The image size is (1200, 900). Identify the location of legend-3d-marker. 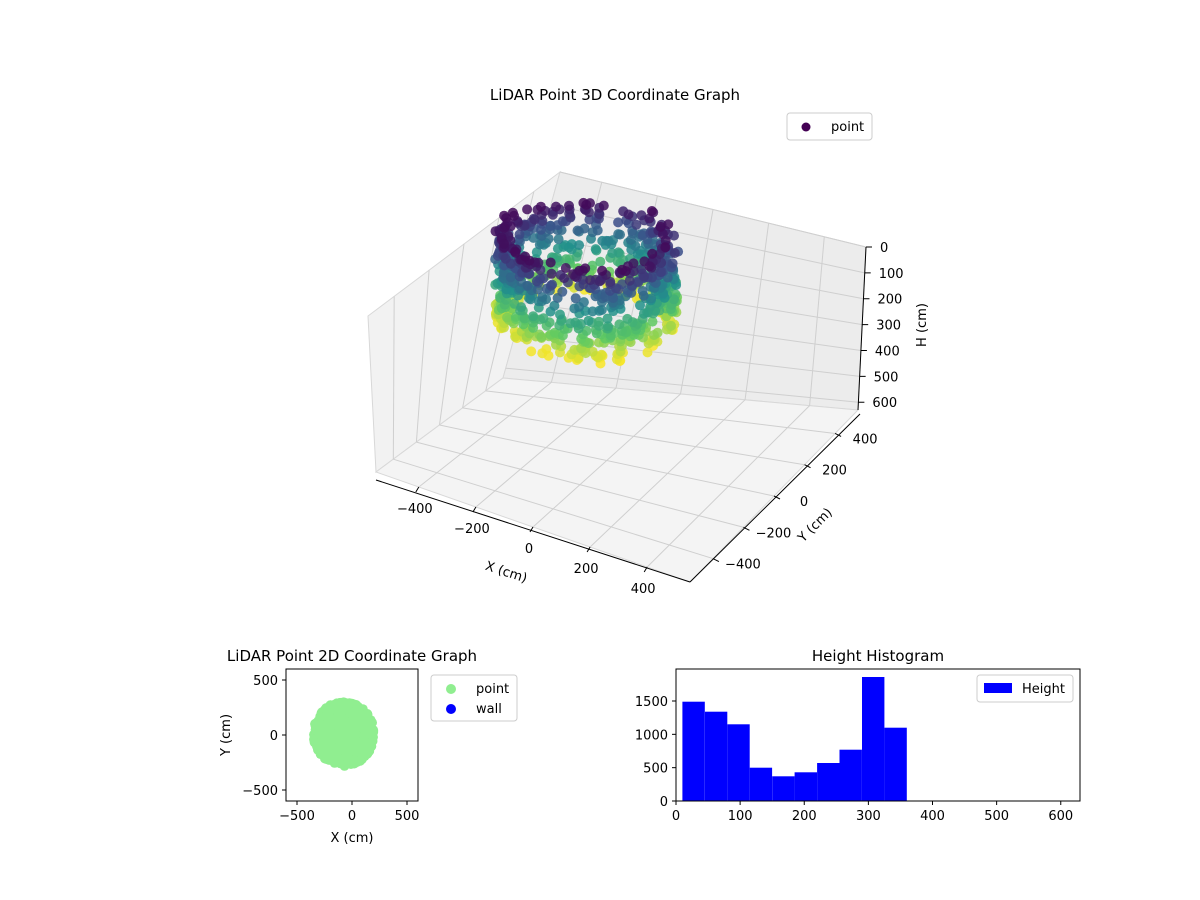
(806, 127).